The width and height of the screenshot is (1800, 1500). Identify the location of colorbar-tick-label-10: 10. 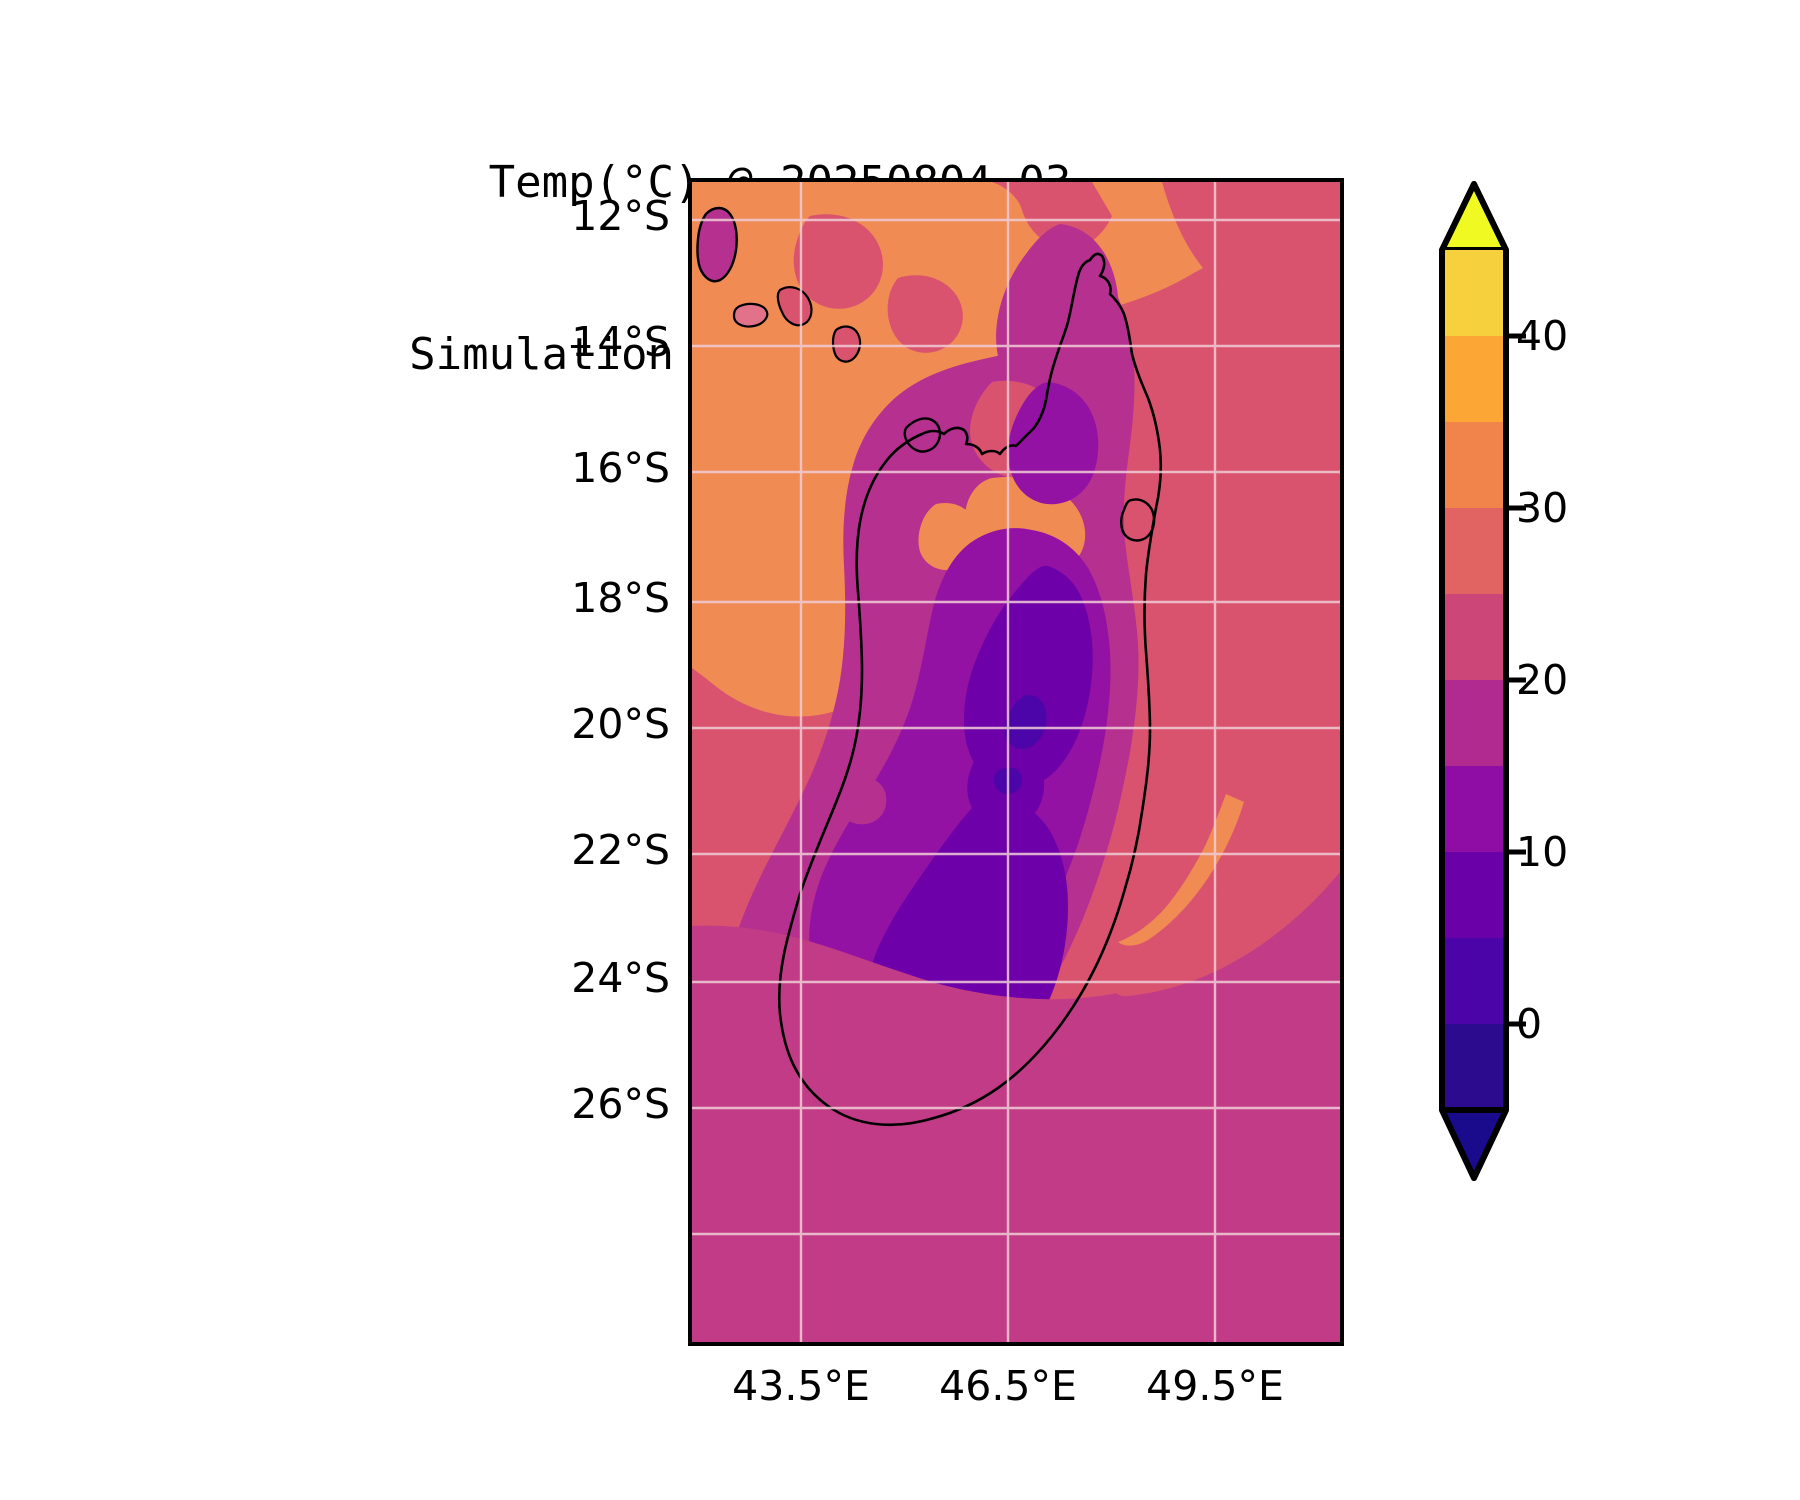
(1542, 852).